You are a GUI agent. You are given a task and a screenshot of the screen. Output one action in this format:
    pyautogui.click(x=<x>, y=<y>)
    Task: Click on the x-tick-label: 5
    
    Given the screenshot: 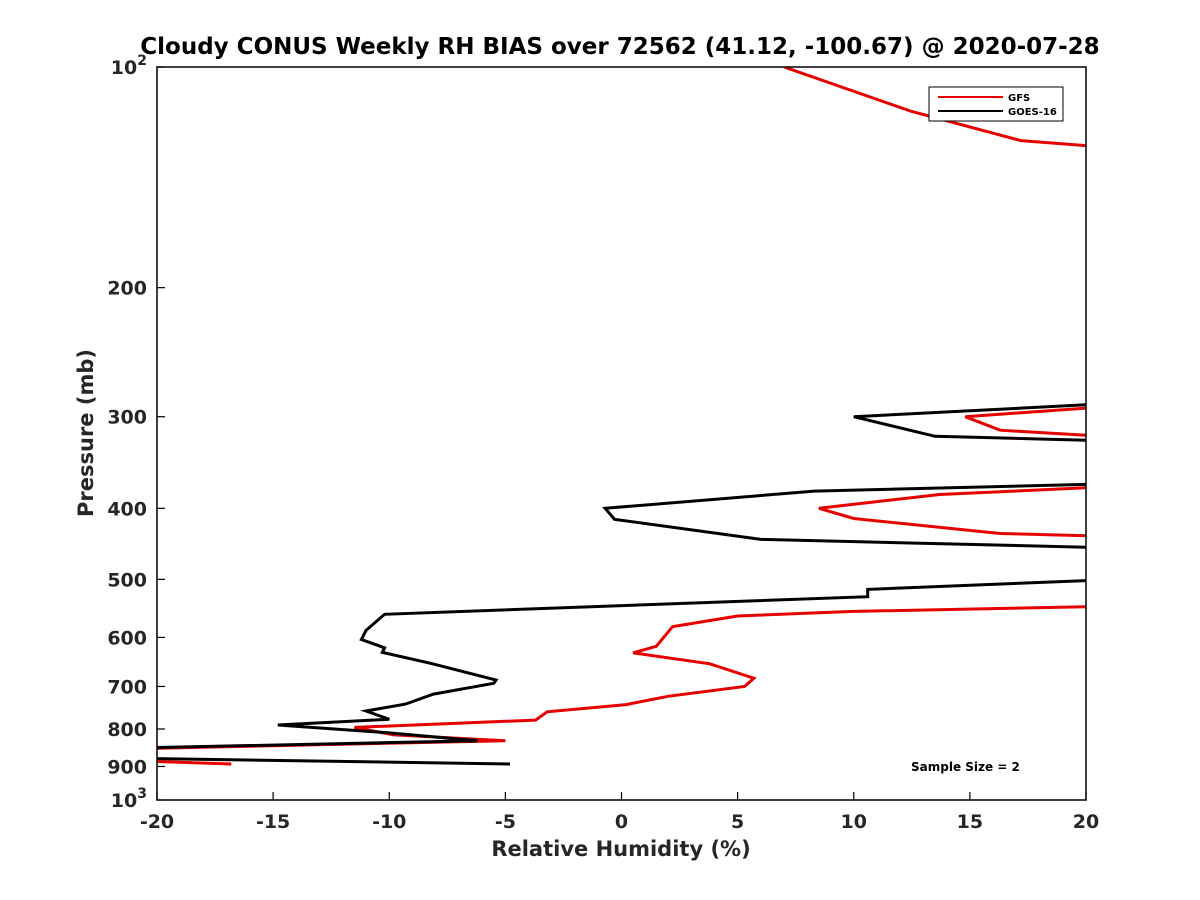 What is the action you would take?
    pyautogui.click(x=737, y=822)
    